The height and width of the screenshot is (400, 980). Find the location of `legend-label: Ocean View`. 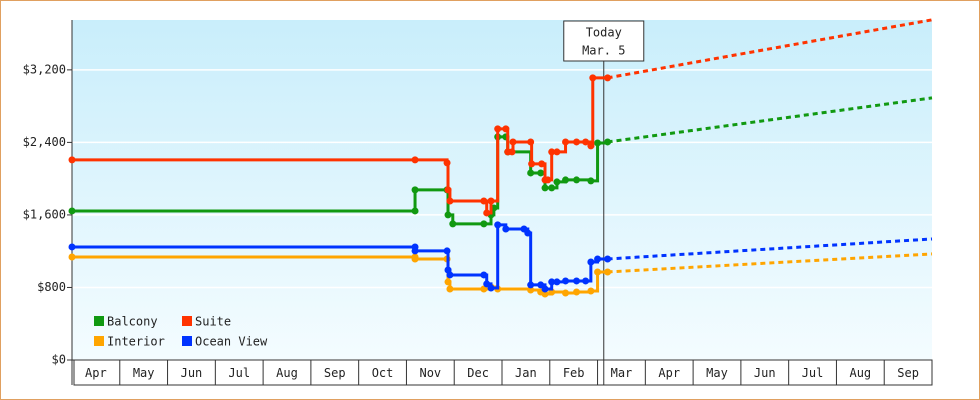

legend-label: Ocean View is located at coordinates (231, 342).